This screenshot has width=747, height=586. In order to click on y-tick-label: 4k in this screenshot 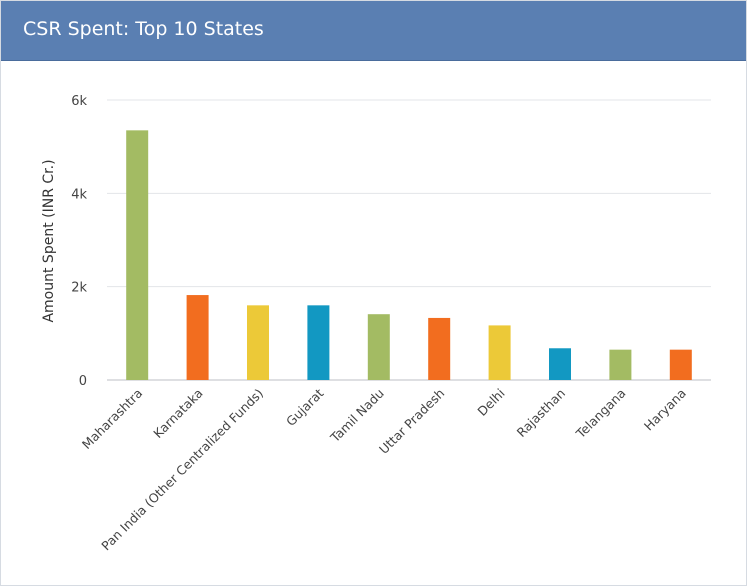, I will do `click(79, 194)`.